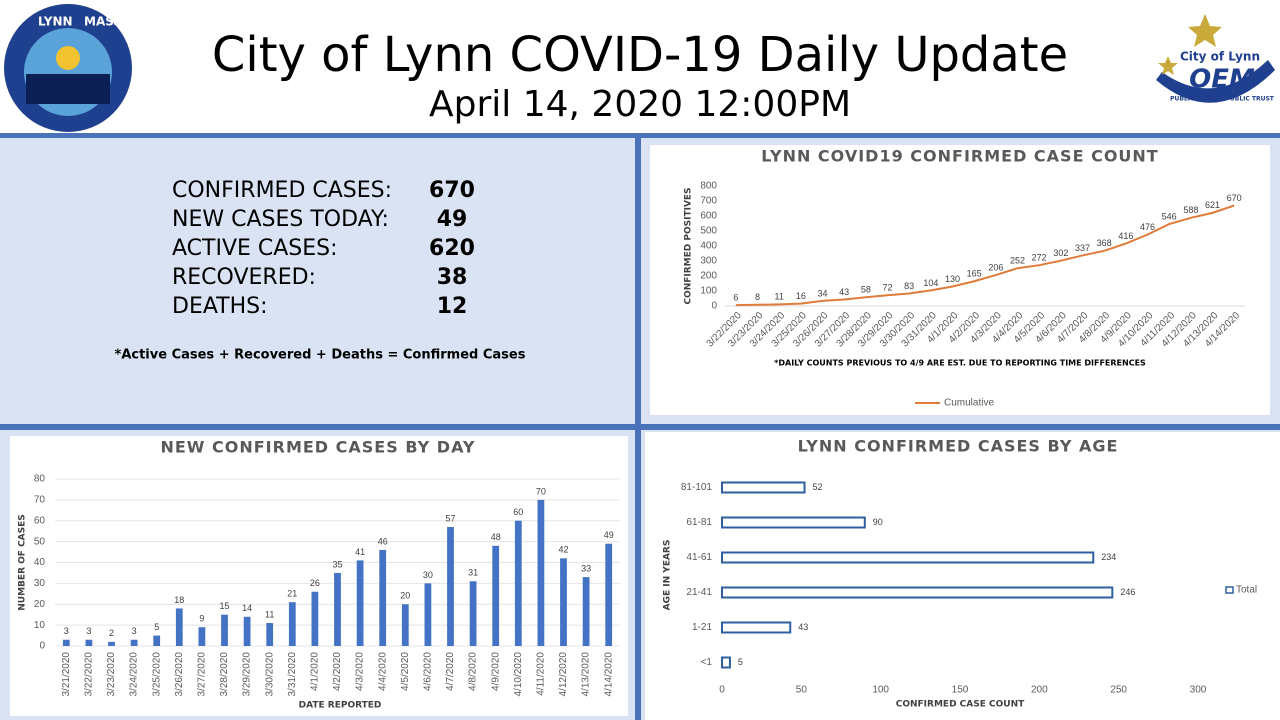  What do you see at coordinates (541, 674) in the screenshot?
I see `x-tick-label: 4/11/2020` at bounding box center [541, 674].